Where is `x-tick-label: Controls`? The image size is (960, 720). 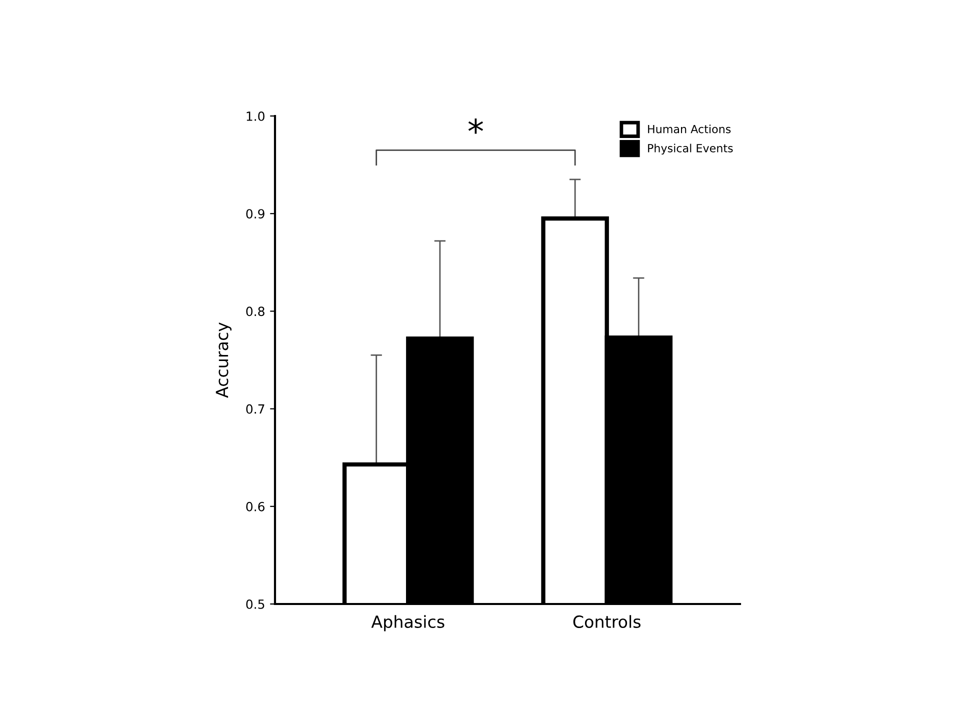 x-tick-label: Controls is located at coordinates (607, 621).